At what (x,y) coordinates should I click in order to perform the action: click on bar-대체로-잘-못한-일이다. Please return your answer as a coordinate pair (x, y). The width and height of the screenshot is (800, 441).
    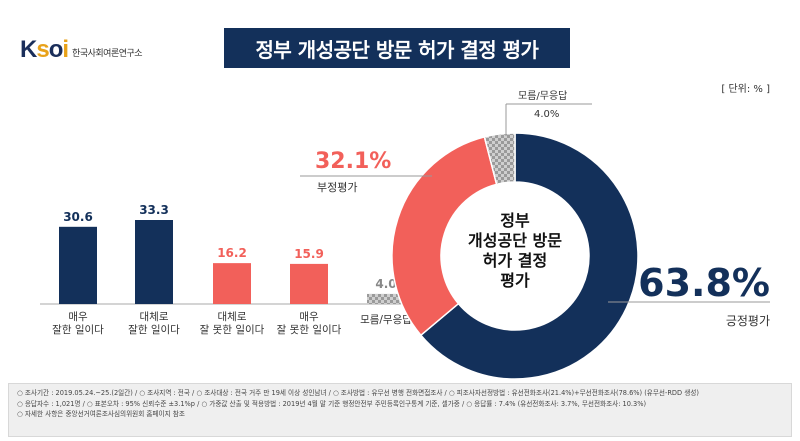
    Looking at the image, I should click on (232, 283).